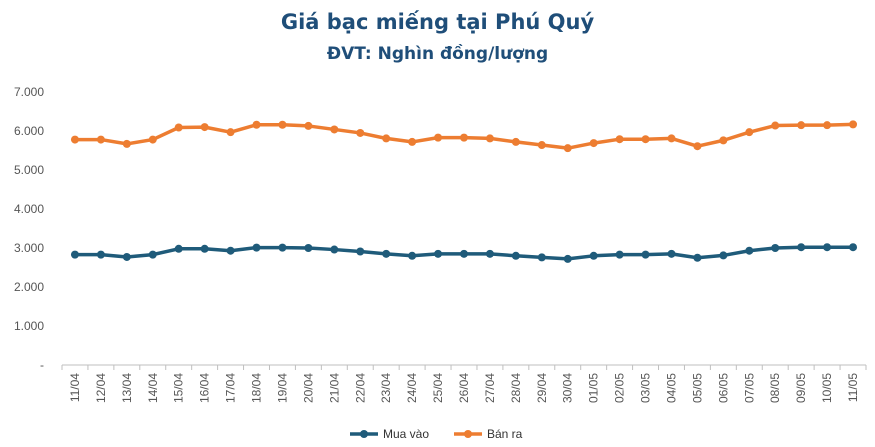  I want to click on x-tick-label: 10/05, so click(827, 388).